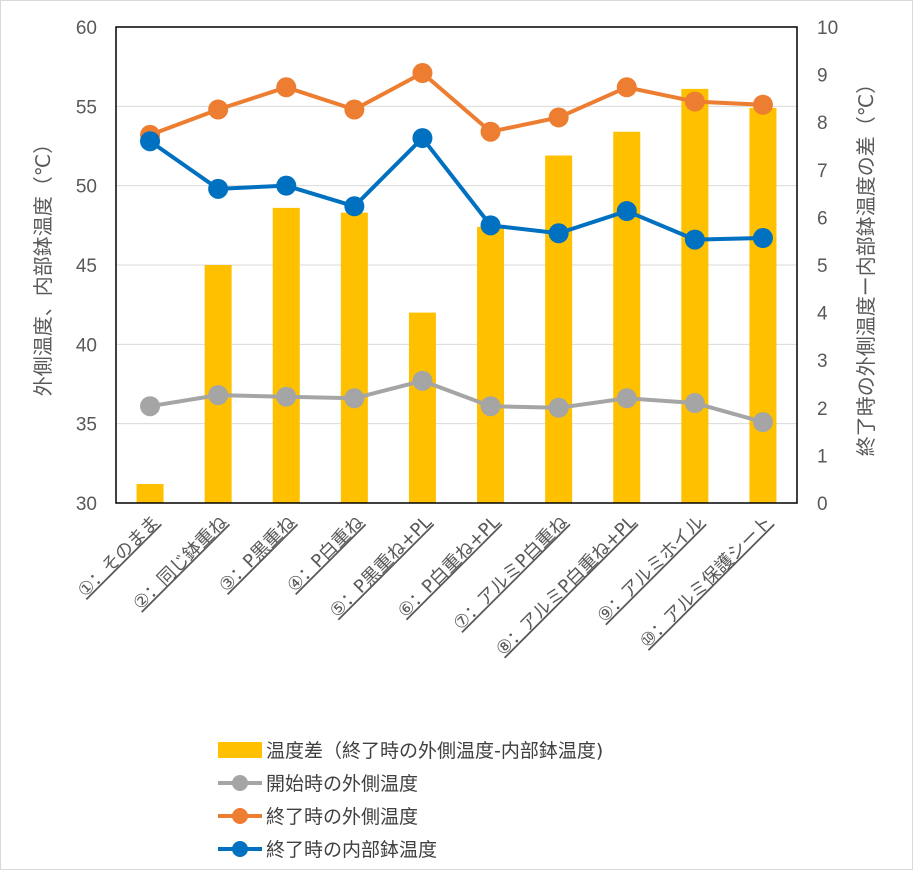 This screenshot has width=913, height=870. I want to click on right-tick-label: 10, so click(827, 28).